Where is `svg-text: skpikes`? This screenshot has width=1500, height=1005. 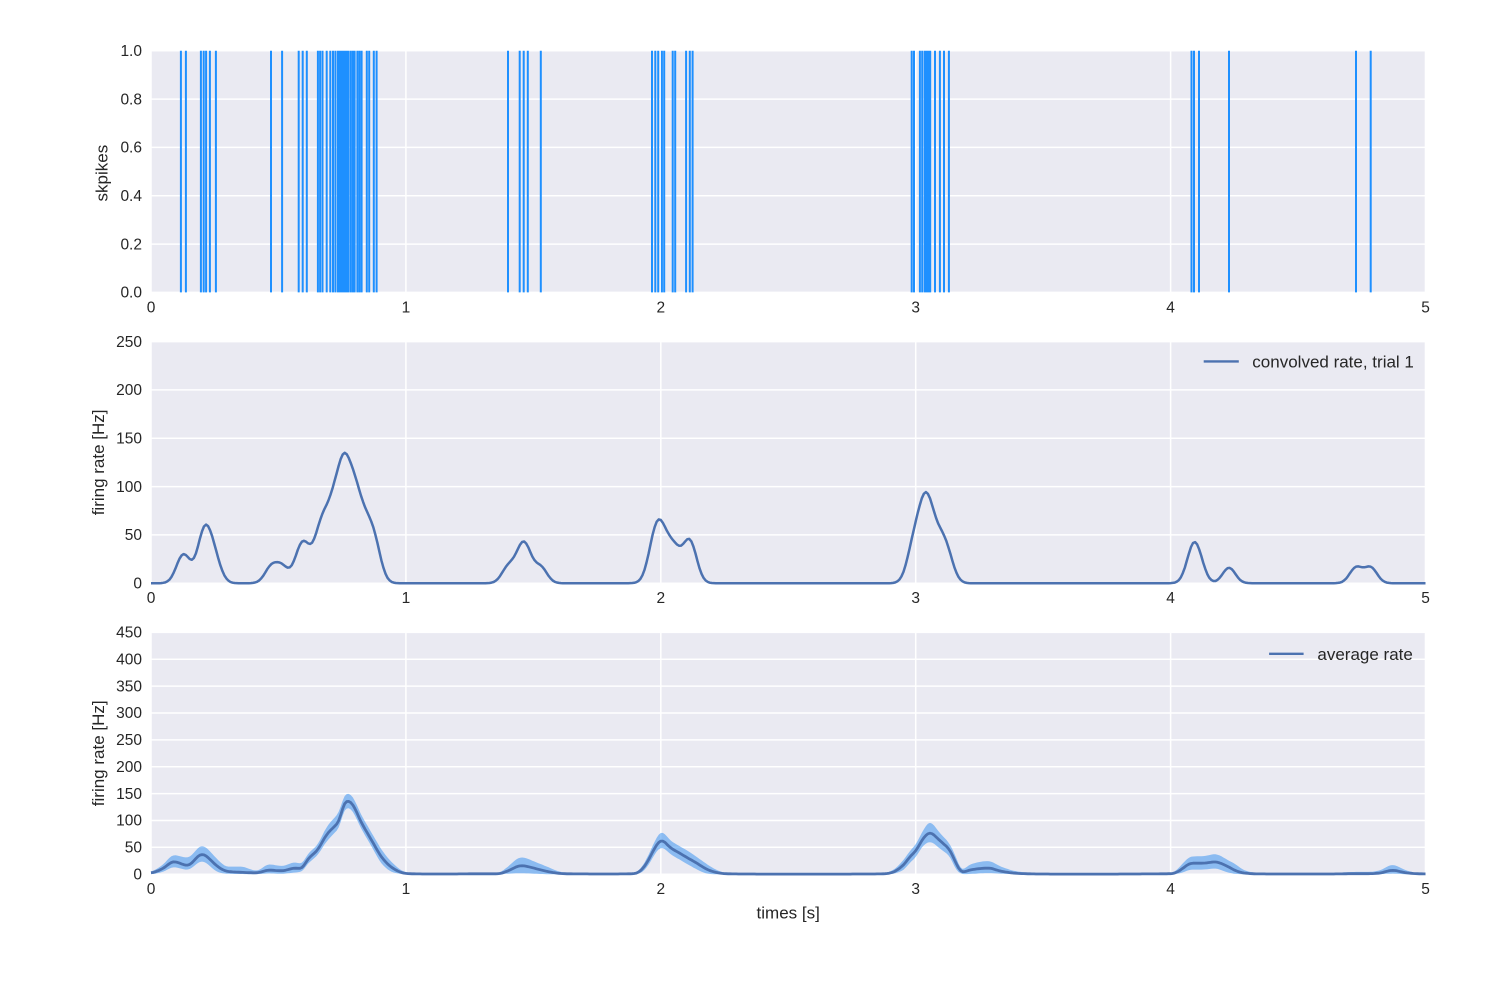
svg-text: skpikes is located at coordinates (102, 173).